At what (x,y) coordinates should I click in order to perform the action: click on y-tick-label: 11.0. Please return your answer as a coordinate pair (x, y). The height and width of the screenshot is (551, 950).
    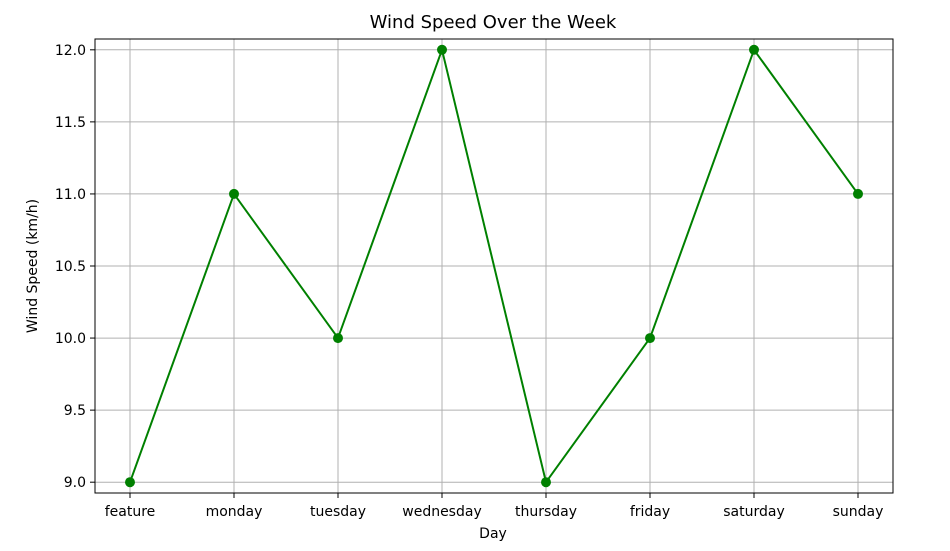
    Looking at the image, I should click on (70, 195).